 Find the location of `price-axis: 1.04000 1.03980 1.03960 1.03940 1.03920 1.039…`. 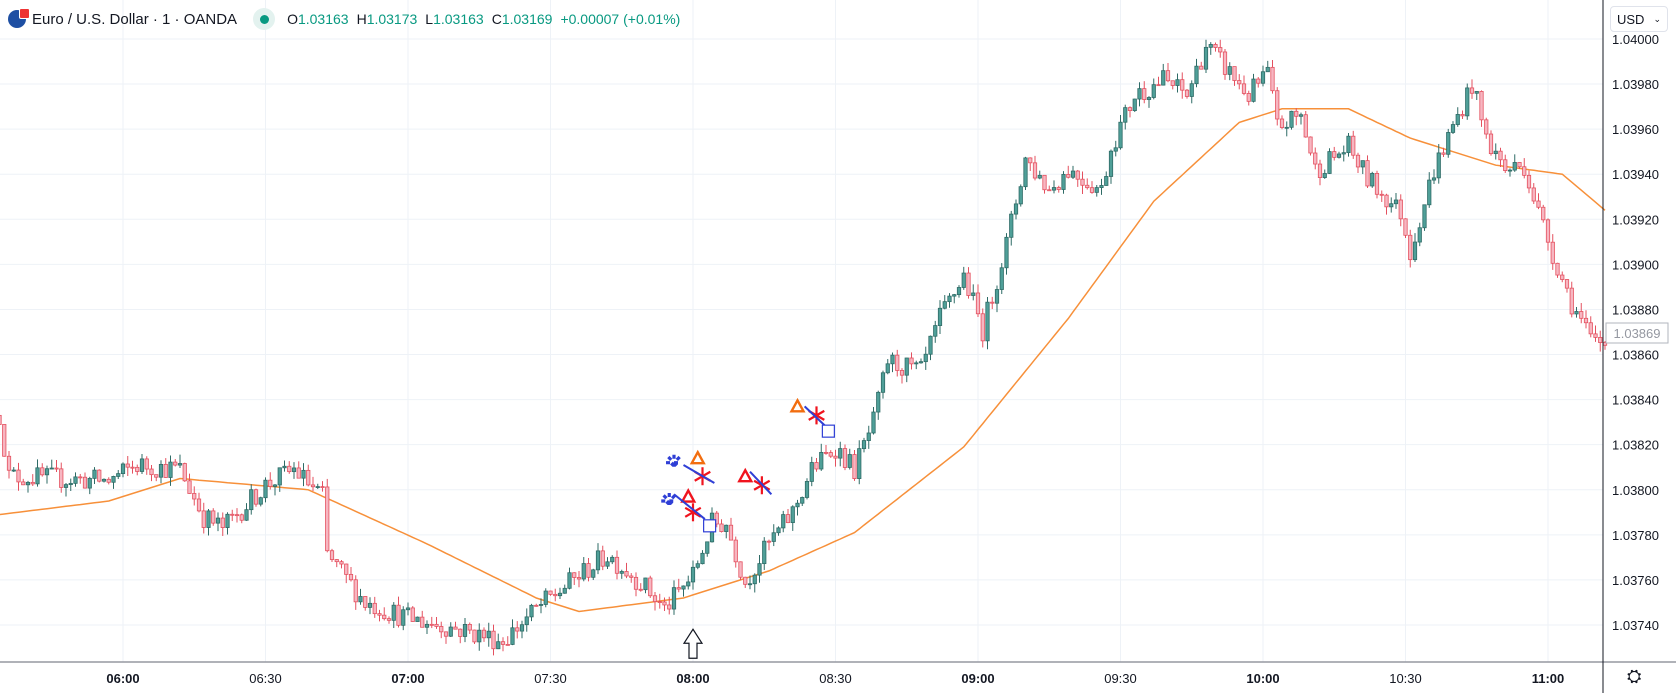

price-axis: 1.04000 1.03980 1.03960 1.03940 1.03920 1.039… is located at coordinates (1635, 332).